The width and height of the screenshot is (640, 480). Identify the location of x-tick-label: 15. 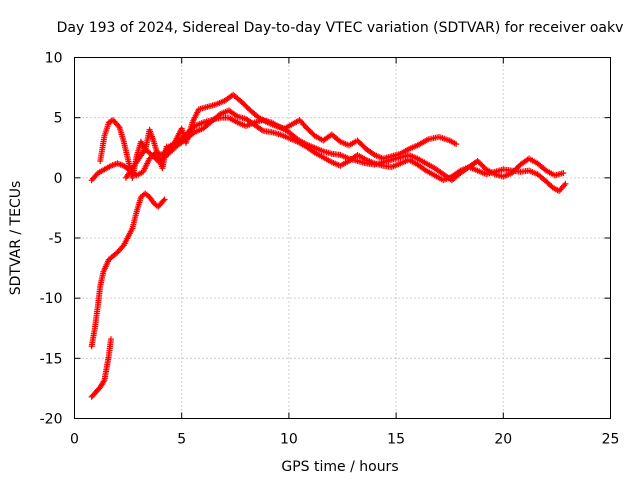
(396, 440).